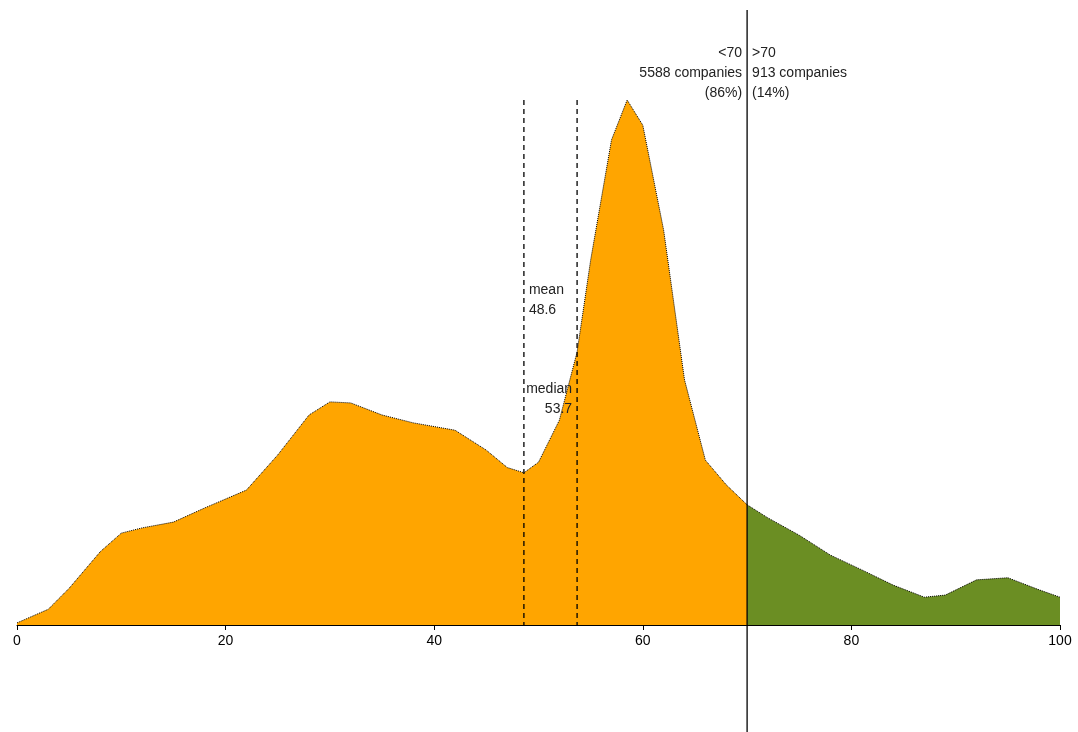 The image size is (1078, 732). Describe the element at coordinates (643, 640) in the screenshot. I see `x-tick-label: 60` at that location.